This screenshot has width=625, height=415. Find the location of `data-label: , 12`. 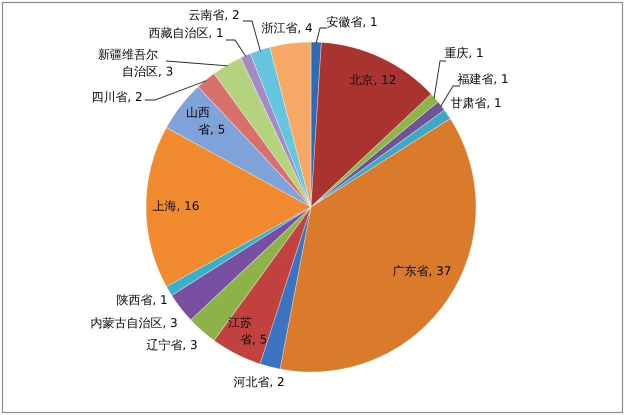

data-label: , 12 is located at coordinates (385, 80).